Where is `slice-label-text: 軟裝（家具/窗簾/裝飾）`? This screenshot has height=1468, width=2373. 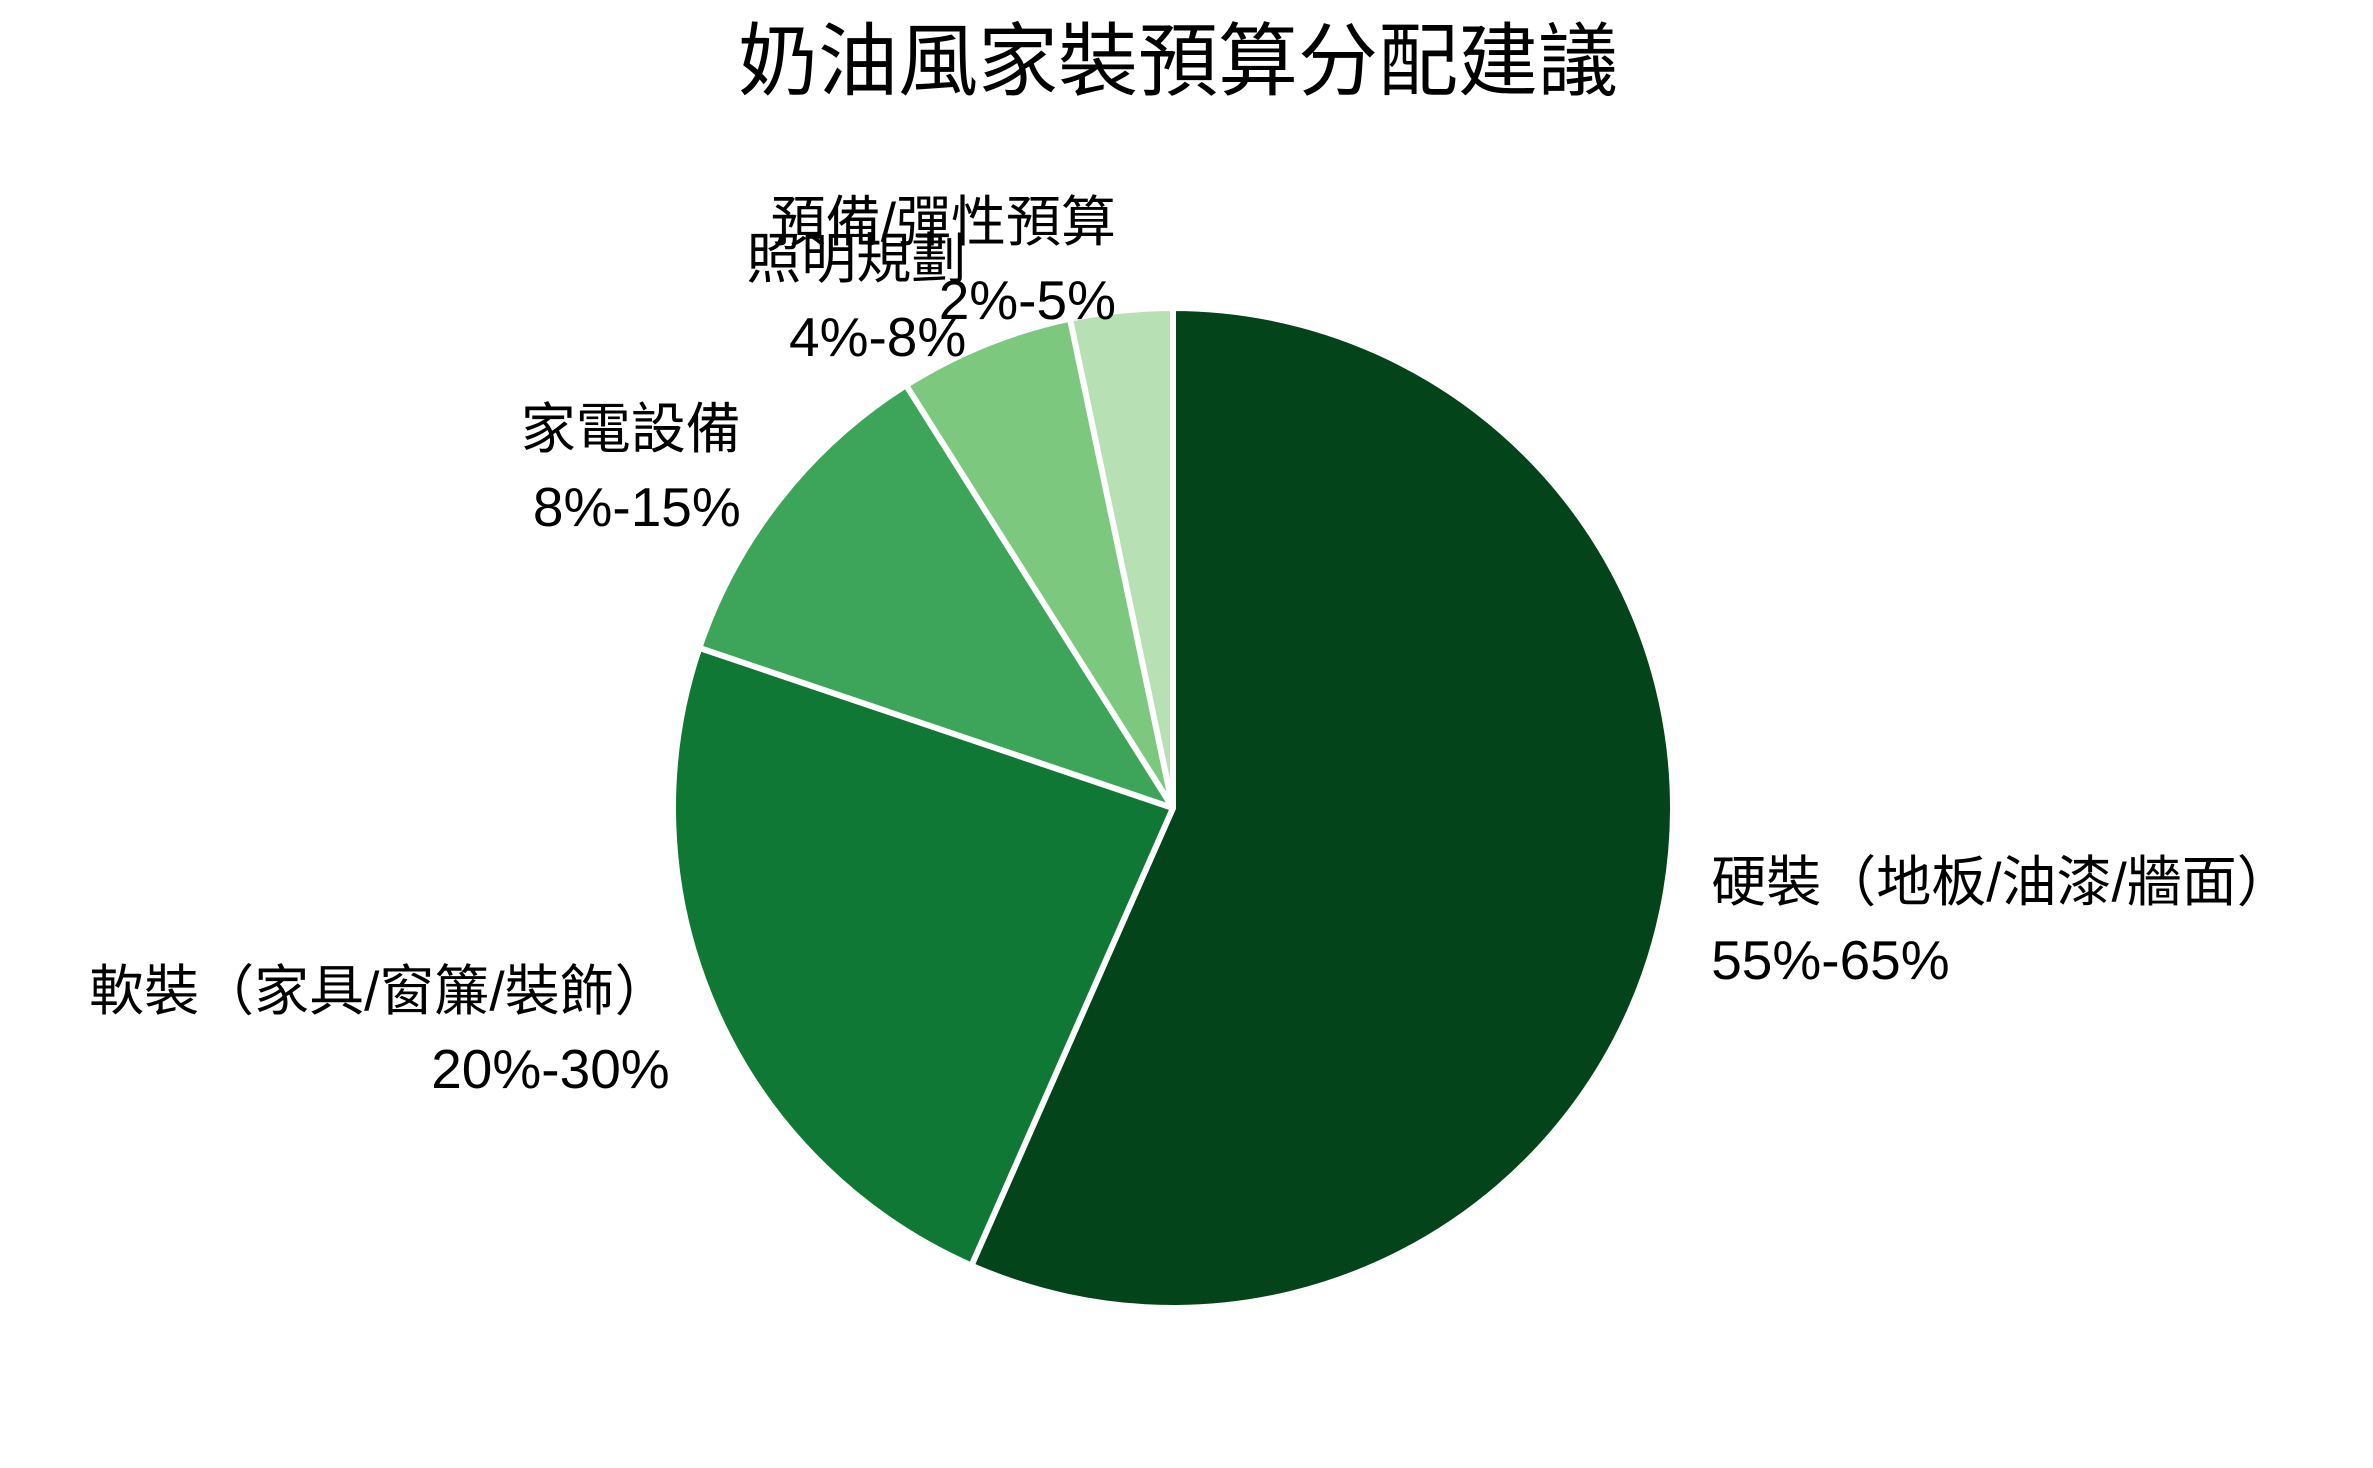
slice-label-text: 軟裝（家具/窗簾/裝飾） is located at coordinates (379, 990).